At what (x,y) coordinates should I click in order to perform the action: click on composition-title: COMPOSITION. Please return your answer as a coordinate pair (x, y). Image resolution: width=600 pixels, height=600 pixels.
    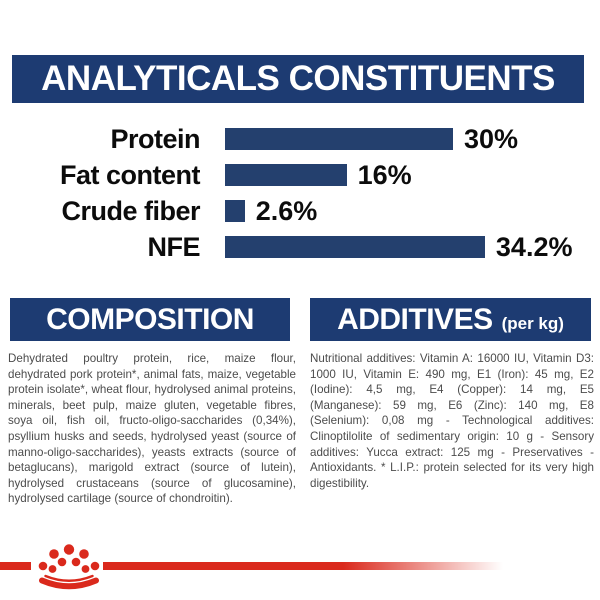
    Looking at the image, I should click on (150, 319).